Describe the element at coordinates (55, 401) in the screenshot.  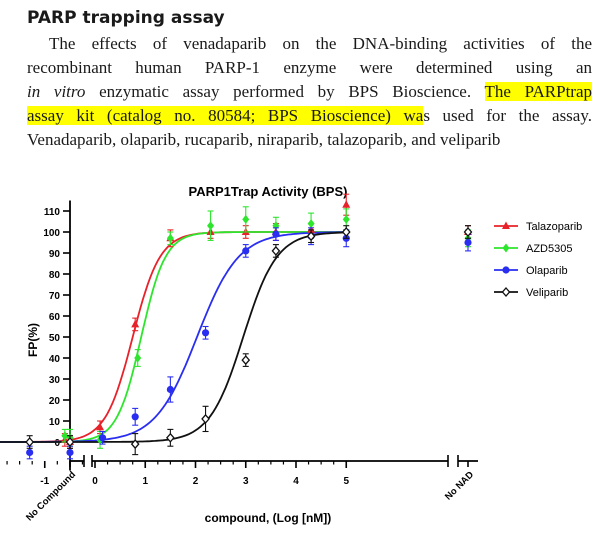
I see `y-tick-label: 20` at that location.